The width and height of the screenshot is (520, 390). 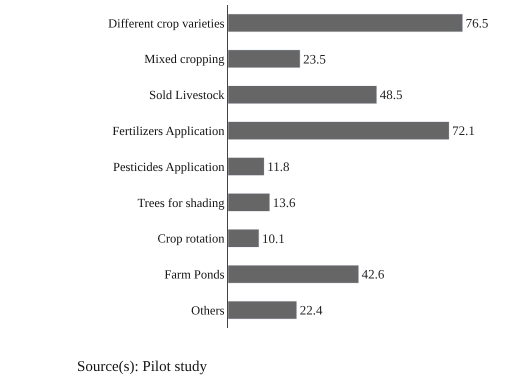 I want to click on y-tick-label: Trees for shading, so click(x=181, y=203).